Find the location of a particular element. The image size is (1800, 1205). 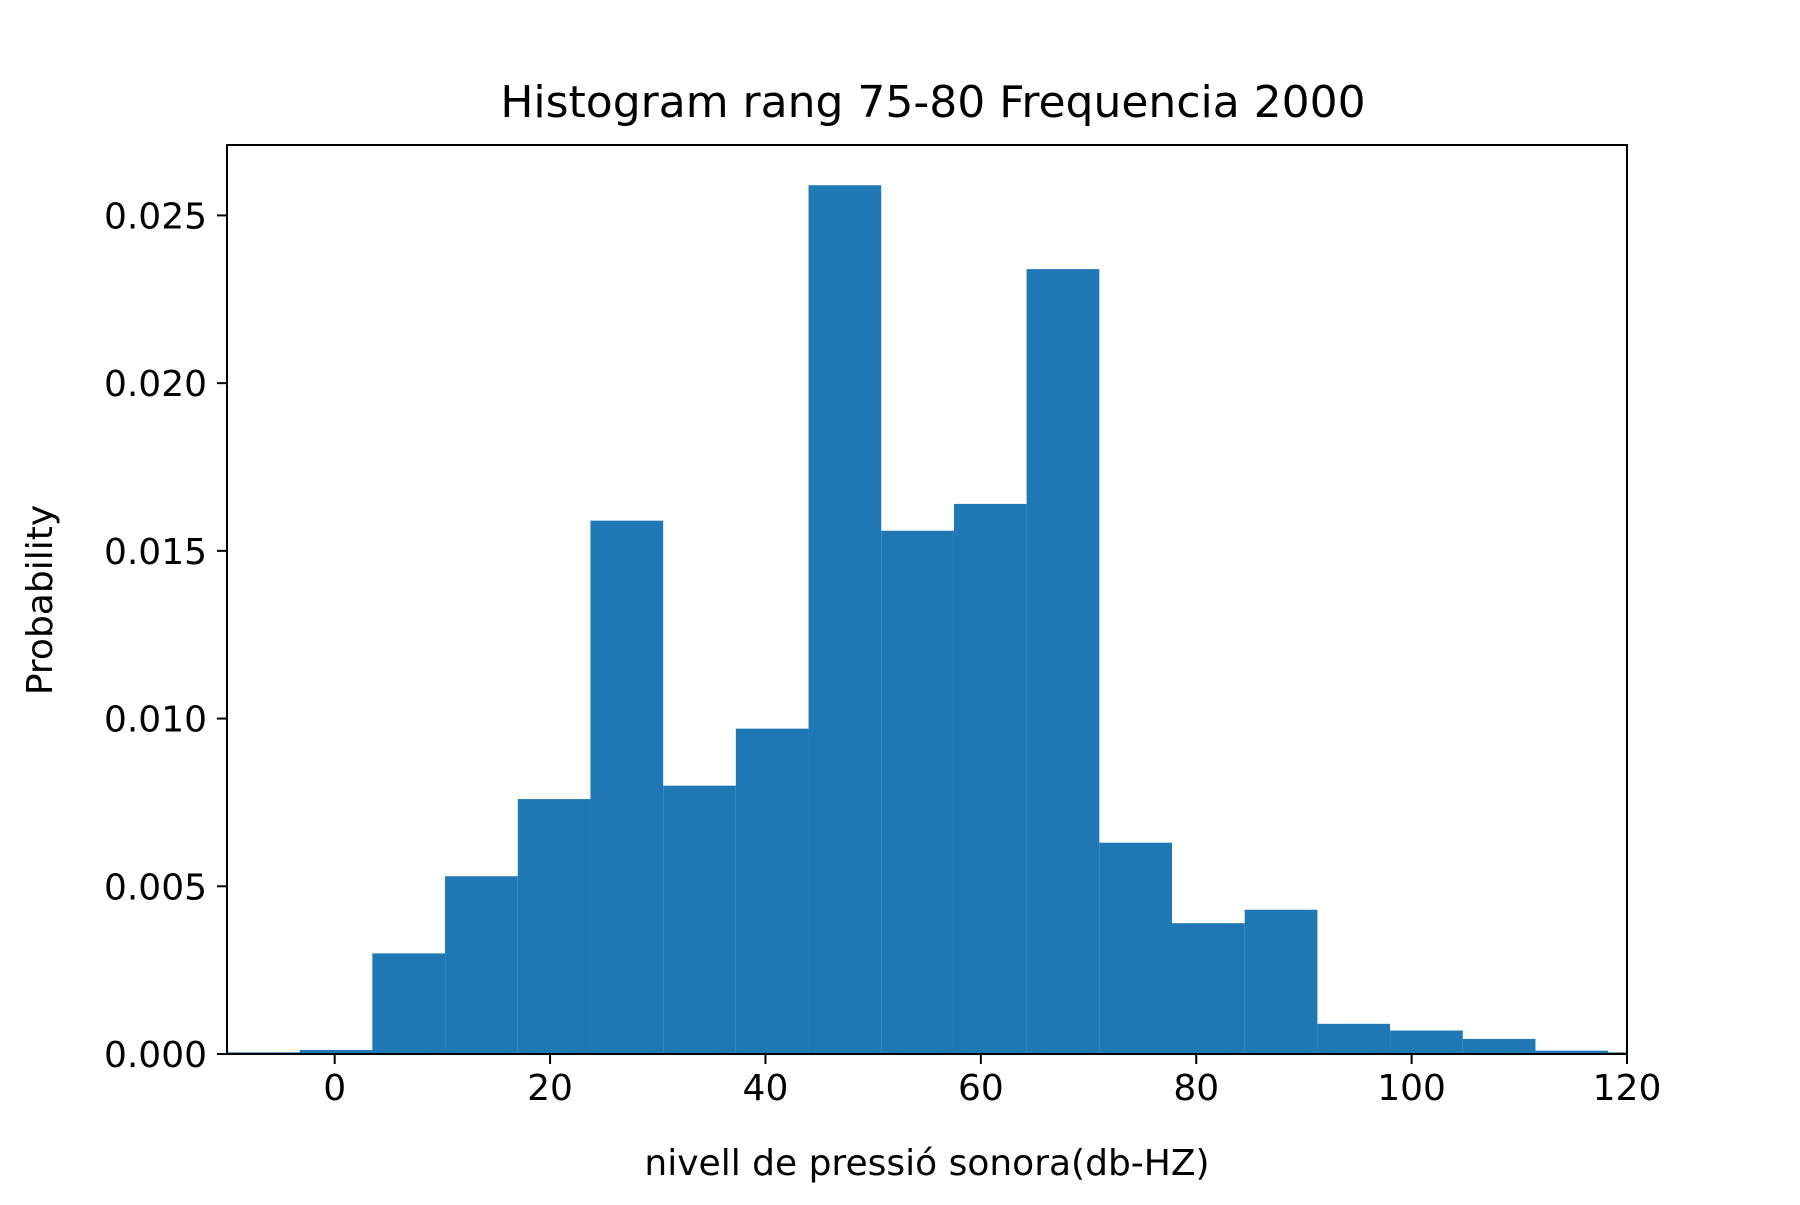

y-tick-label: 0.010 is located at coordinates (155, 720).